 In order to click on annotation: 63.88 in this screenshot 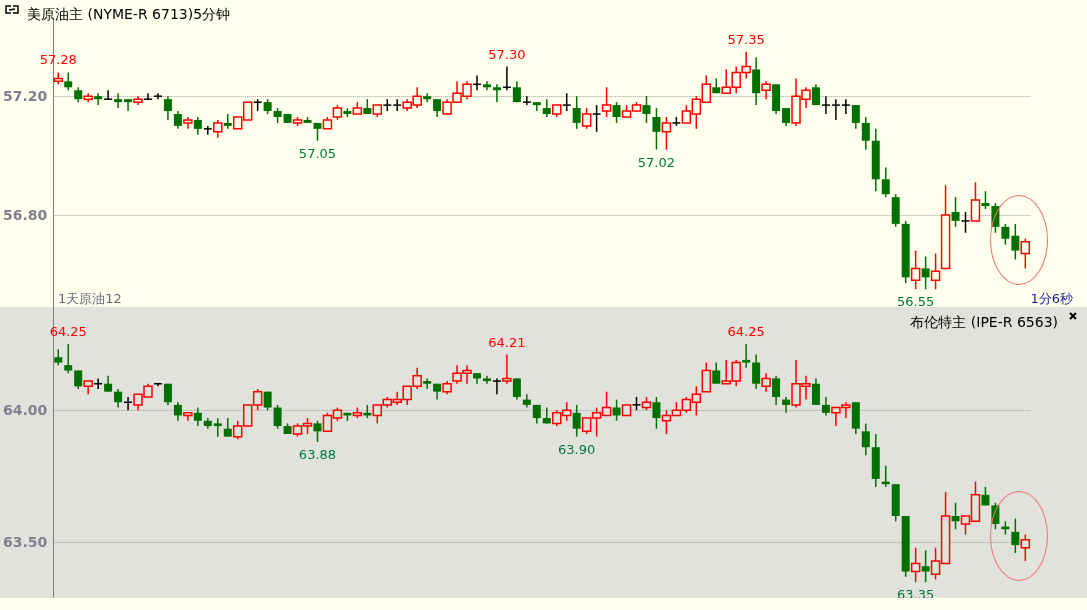, I will do `click(317, 454)`.